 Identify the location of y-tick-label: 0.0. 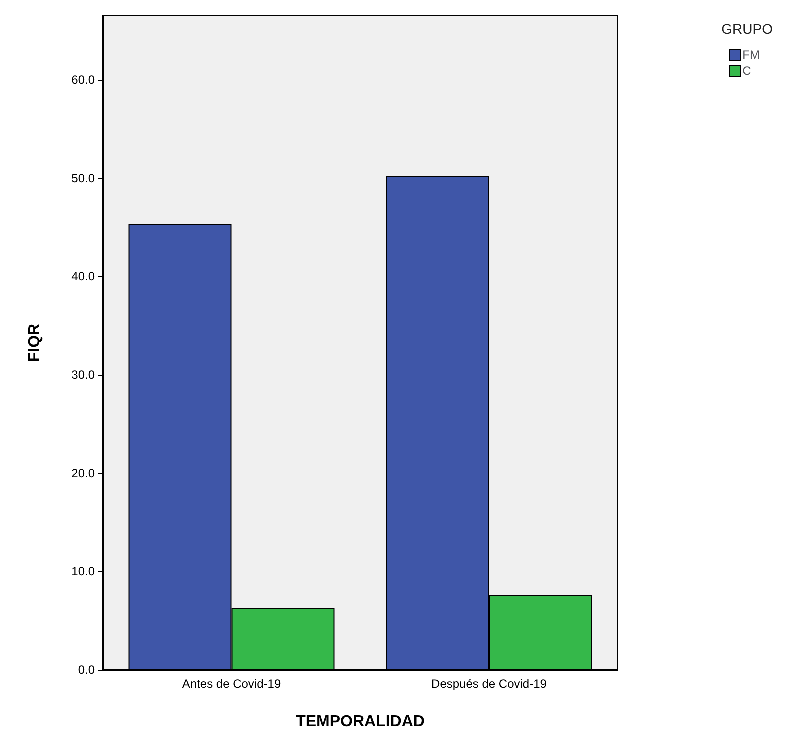
(87, 670).